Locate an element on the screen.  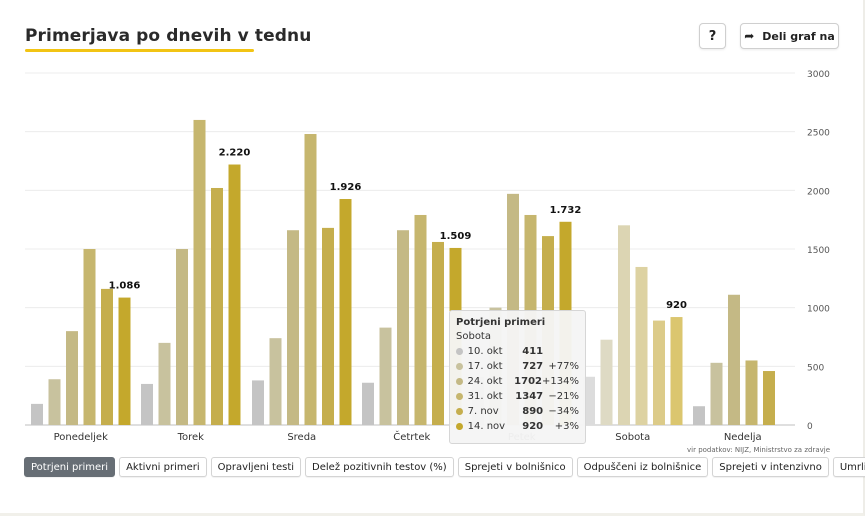
y-tick-label: 2000 is located at coordinates (818, 192).